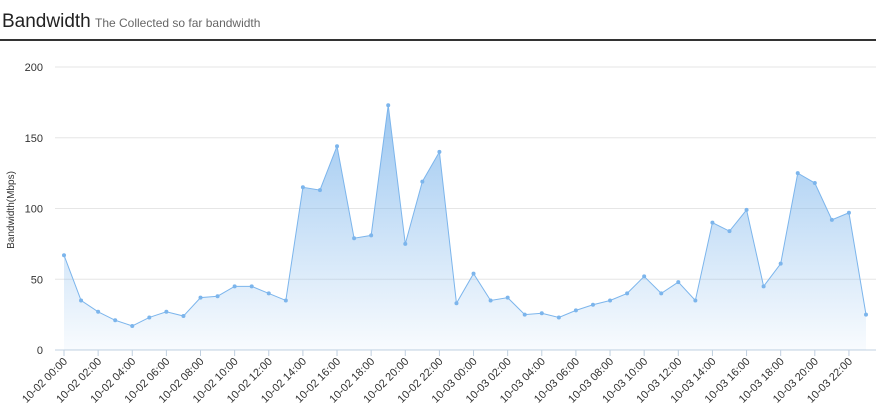  Describe the element at coordinates (37, 280) in the screenshot. I see `y-tick-label: 50` at that location.